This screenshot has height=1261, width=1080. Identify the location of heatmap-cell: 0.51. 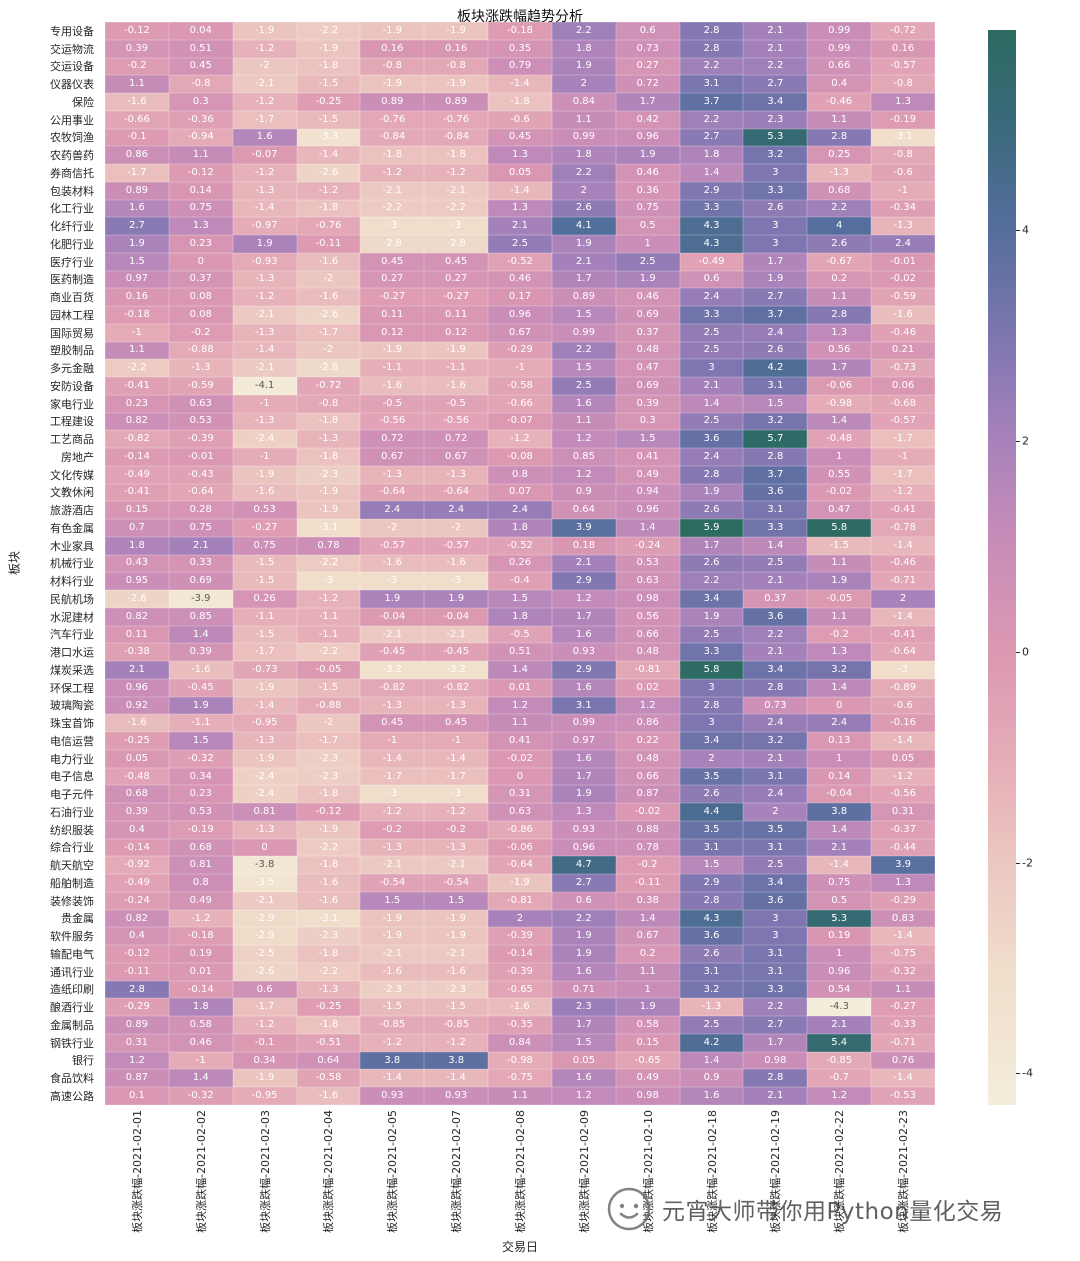
(200, 48).